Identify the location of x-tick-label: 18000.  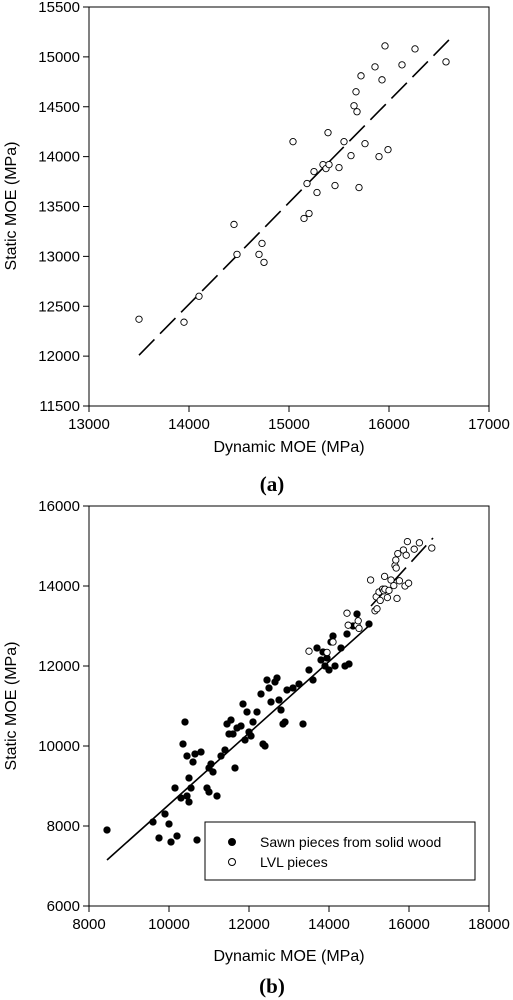
(489, 924).